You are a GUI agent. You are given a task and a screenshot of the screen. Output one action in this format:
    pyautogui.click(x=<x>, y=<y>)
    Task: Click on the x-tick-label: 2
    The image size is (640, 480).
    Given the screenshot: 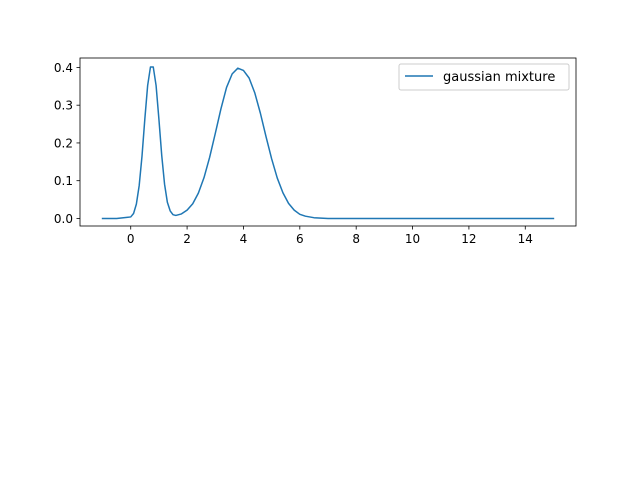 What is the action you would take?
    pyautogui.click(x=187, y=239)
    